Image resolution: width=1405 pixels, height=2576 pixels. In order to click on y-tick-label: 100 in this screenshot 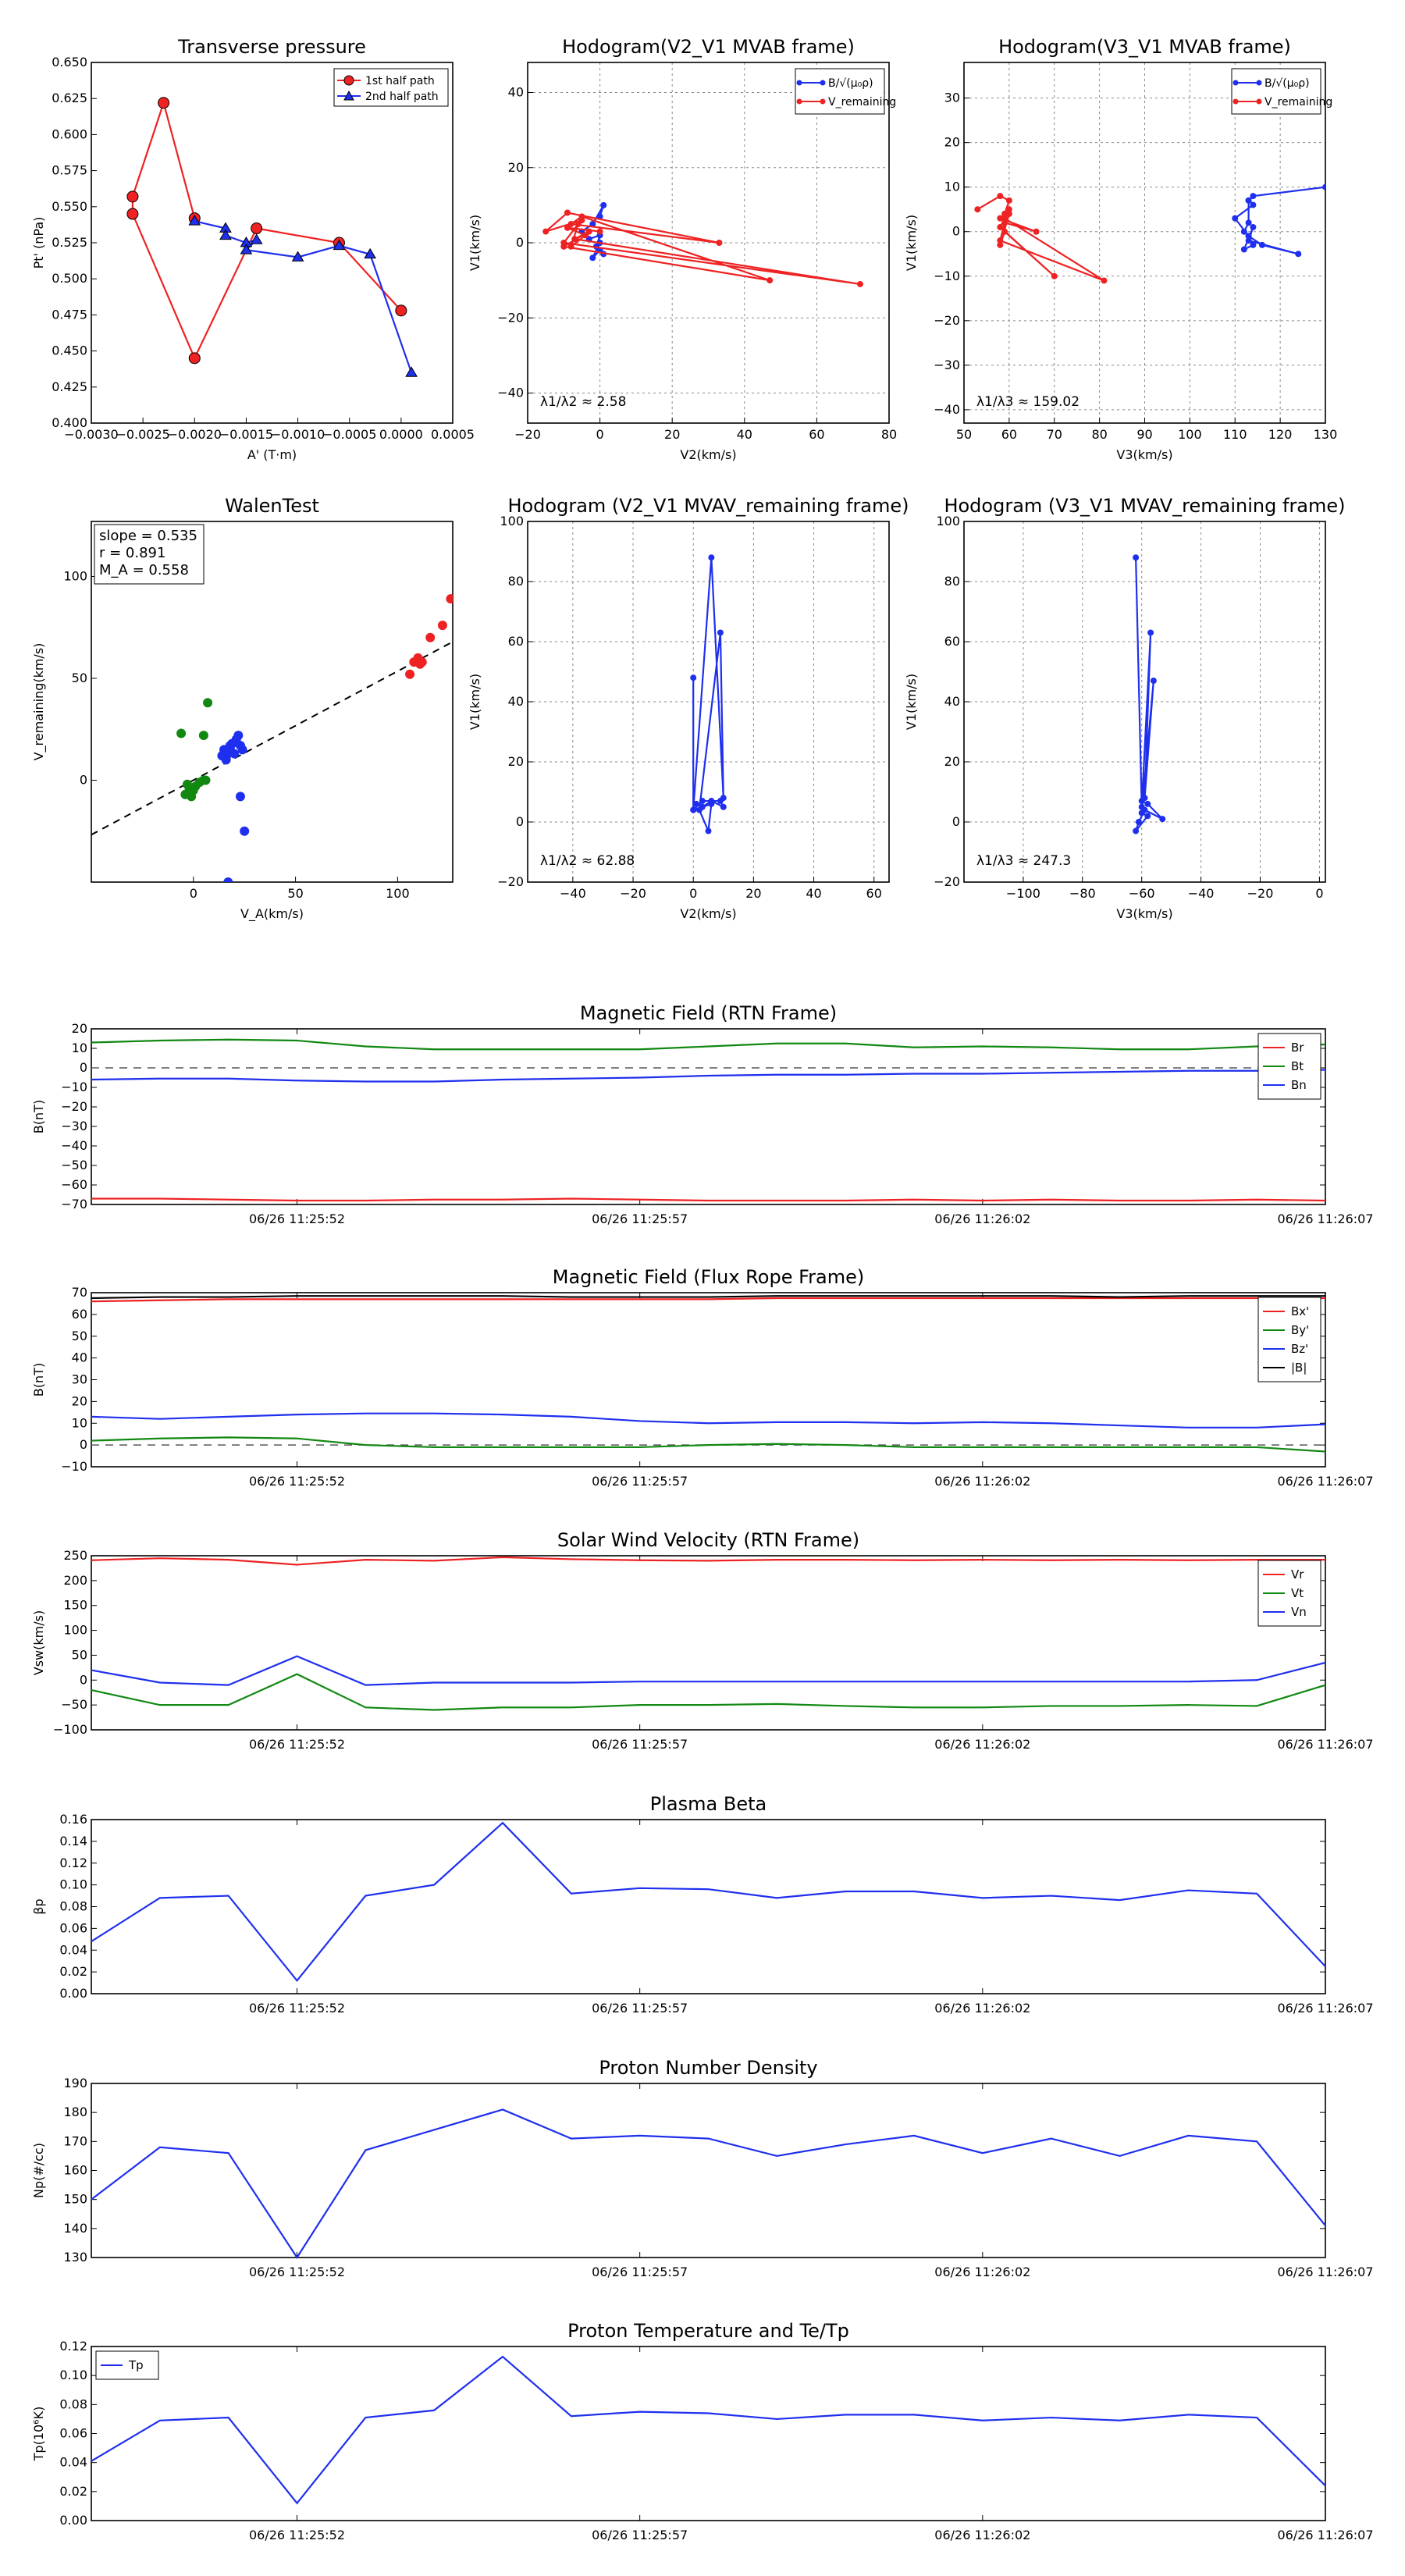, I will do `click(512, 521)`.